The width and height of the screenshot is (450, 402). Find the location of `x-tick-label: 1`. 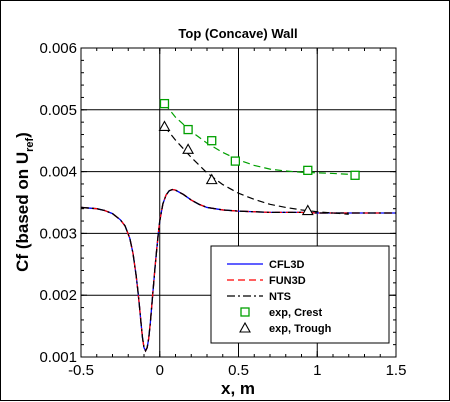

x-tick-label: 1 is located at coordinates (317, 370).